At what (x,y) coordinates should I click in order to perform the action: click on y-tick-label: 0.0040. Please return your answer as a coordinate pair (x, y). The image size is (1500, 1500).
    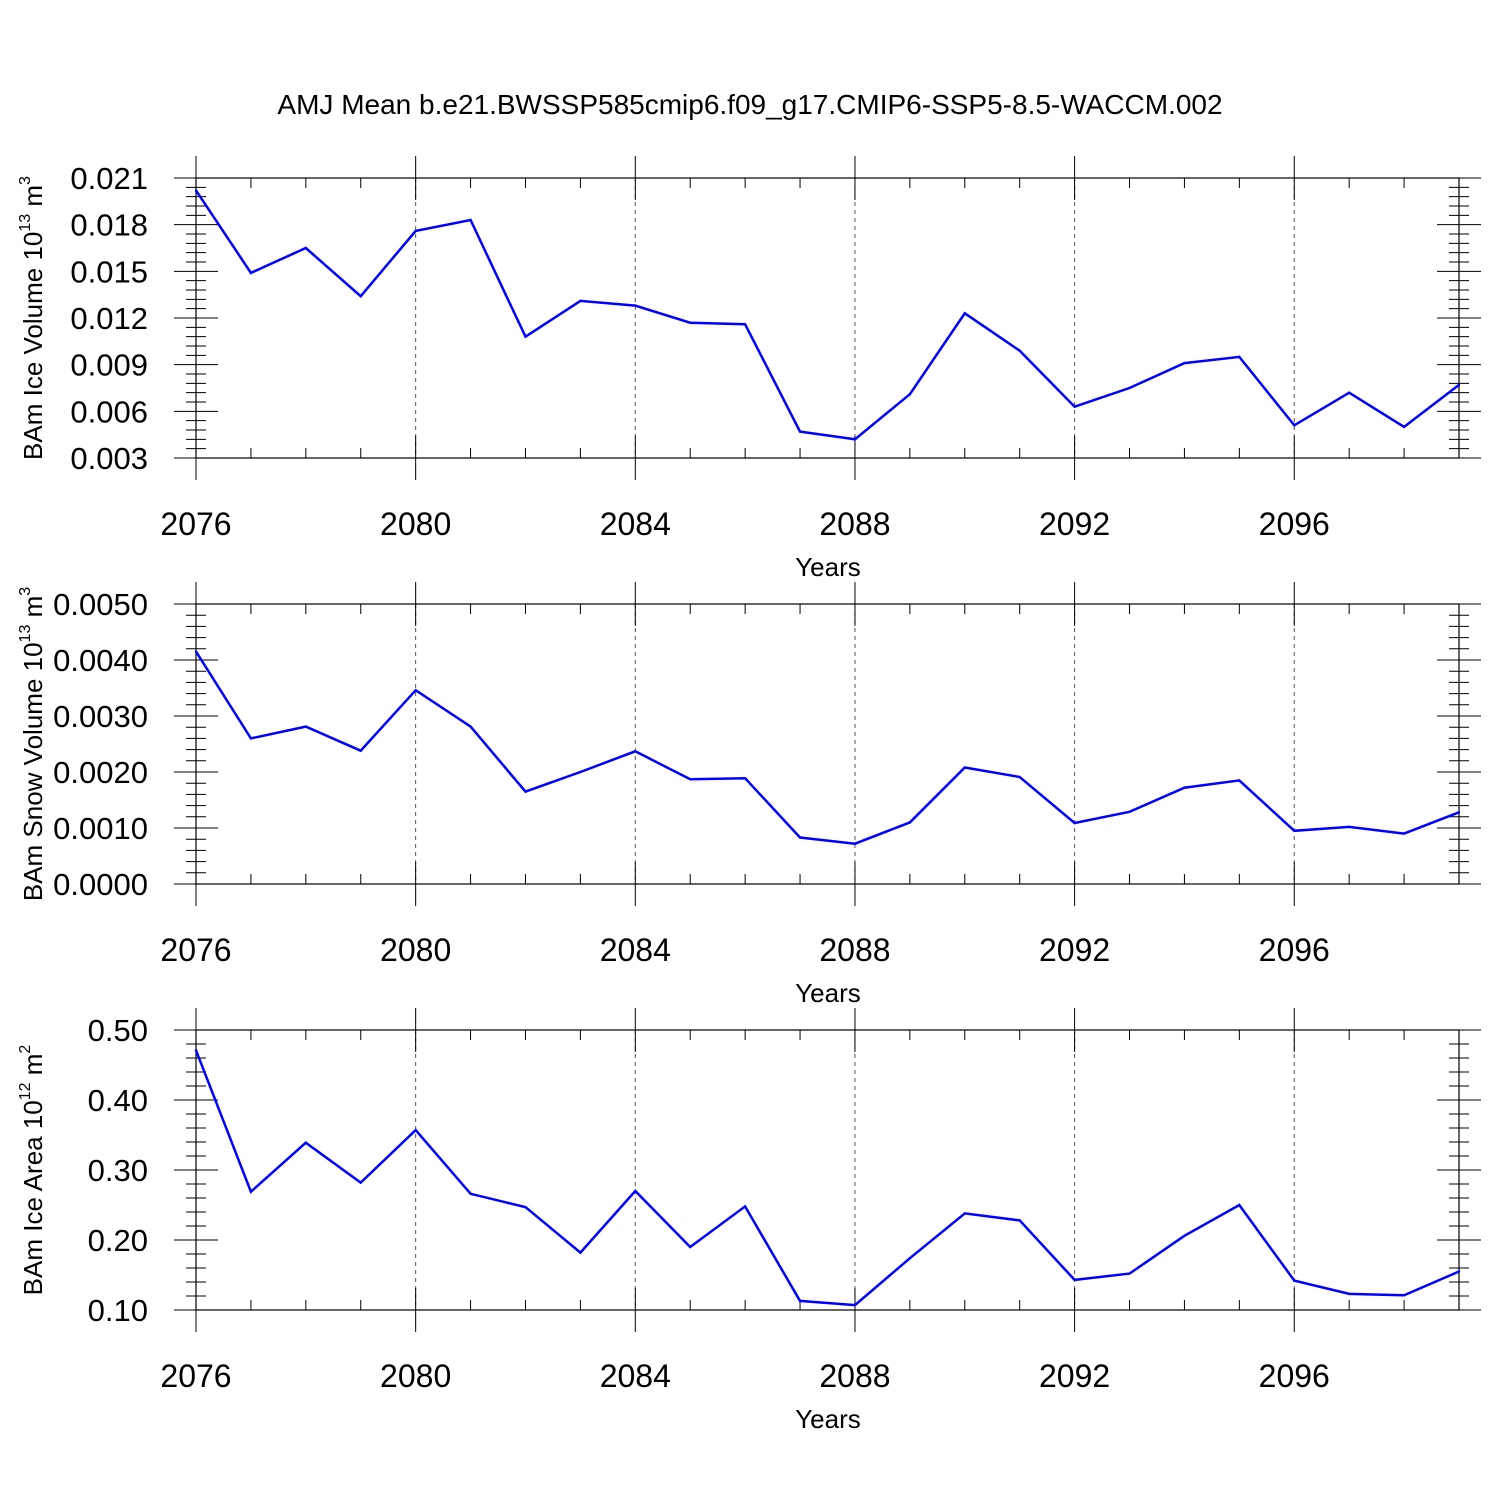
    Looking at the image, I should click on (100, 660).